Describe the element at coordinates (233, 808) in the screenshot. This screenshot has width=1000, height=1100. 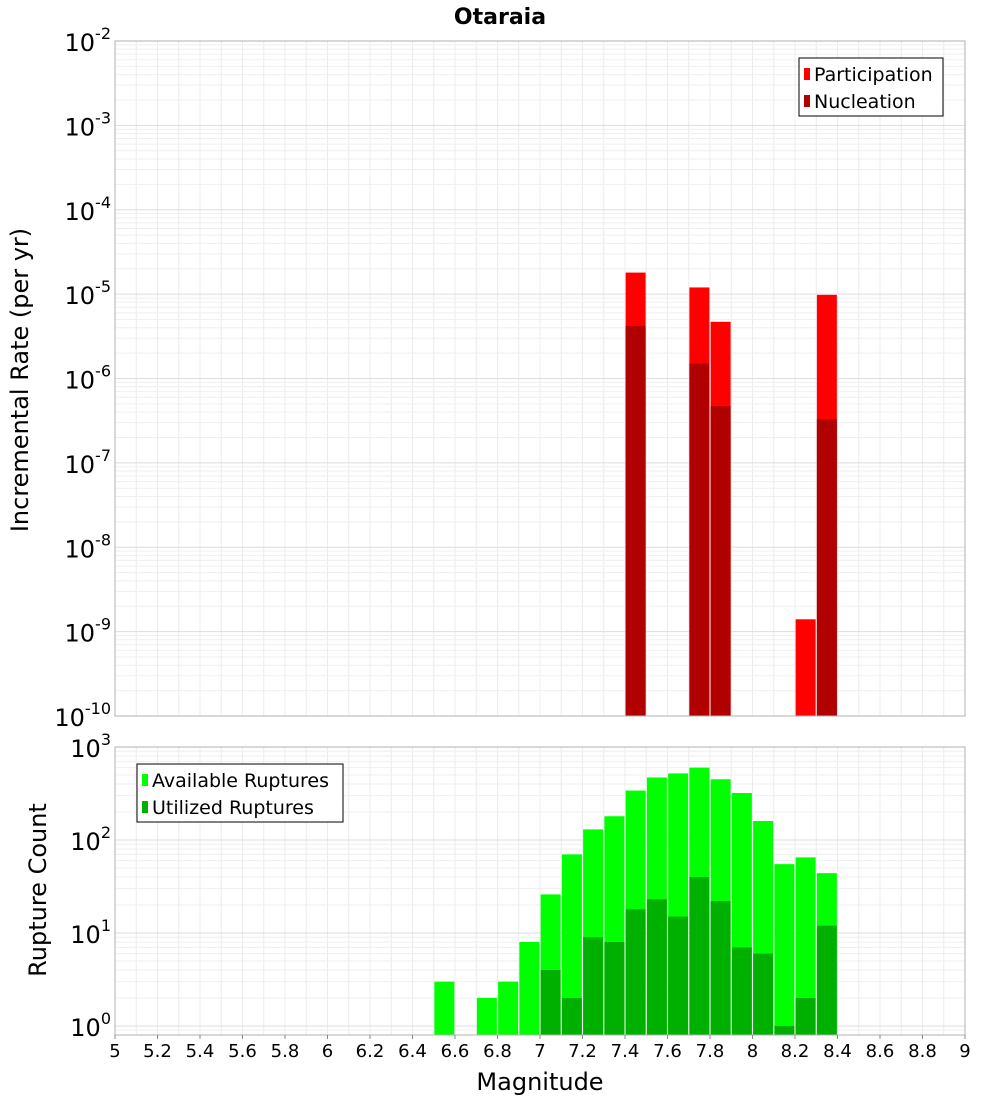
I see `legend-label: Utilized Ruptures` at that location.